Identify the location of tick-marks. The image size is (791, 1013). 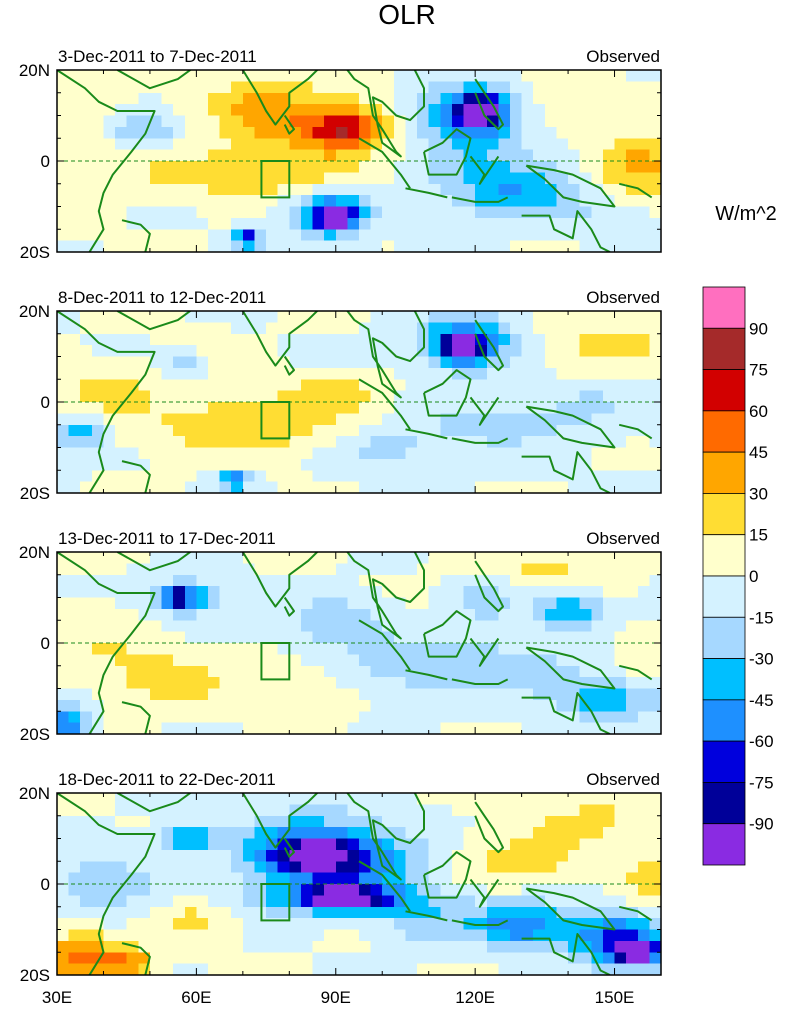
(359, 161).